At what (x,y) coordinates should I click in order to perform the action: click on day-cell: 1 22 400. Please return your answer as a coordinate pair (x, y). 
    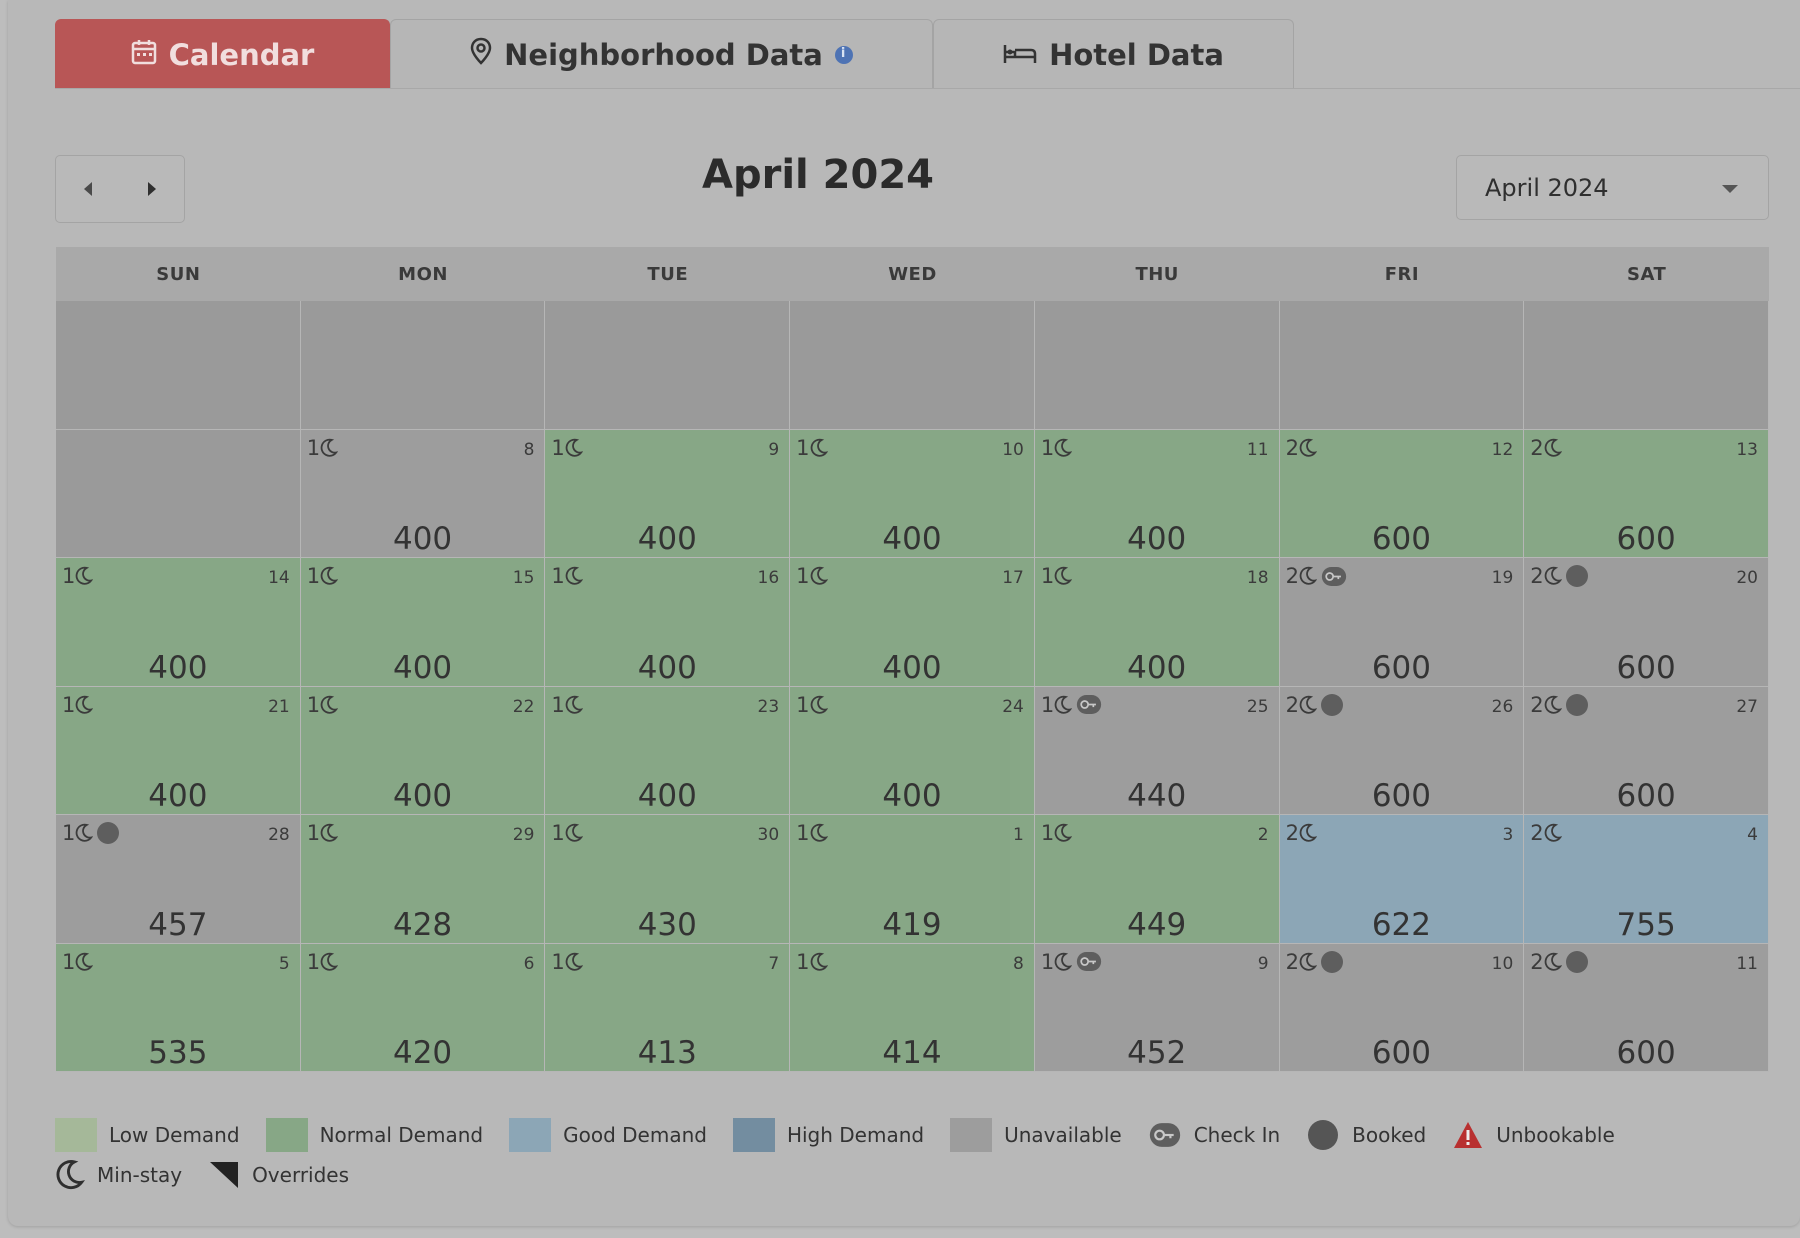
    Looking at the image, I should click on (423, 750).